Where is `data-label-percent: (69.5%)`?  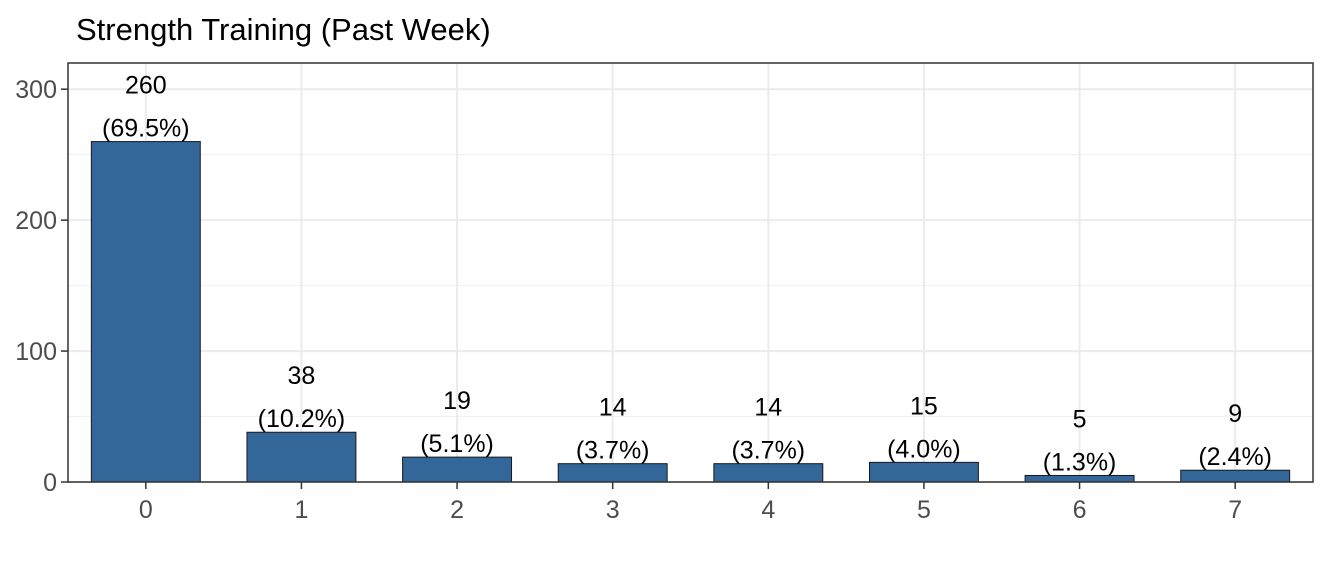 data-label-percent: (69.5%) is located at coordinates (146, 129).